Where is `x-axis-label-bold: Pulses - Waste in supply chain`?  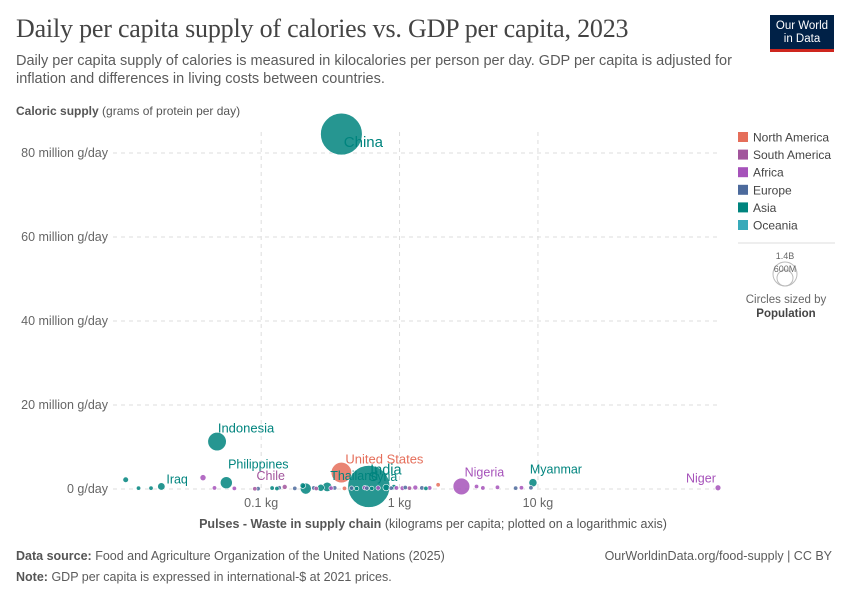
x-axis-label-bold: Pulses - Waste in supply chain is located at coordinates (290, 524).